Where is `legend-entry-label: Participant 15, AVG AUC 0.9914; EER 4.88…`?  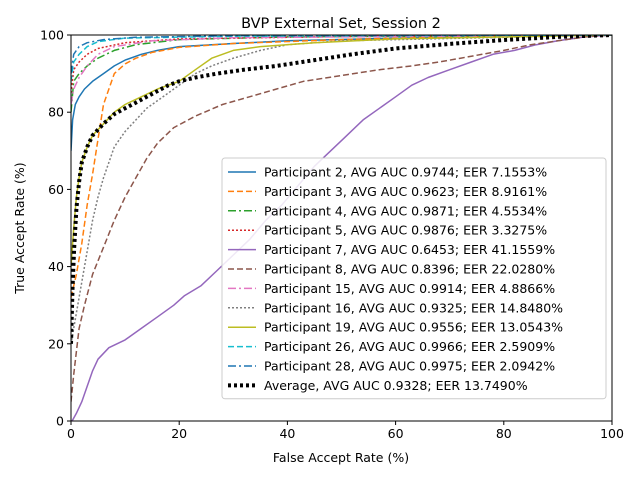
legend-entry-label: Participant 15, AVG AUC 0.9914; EER 4.88… is located at coordinates (409, 288).